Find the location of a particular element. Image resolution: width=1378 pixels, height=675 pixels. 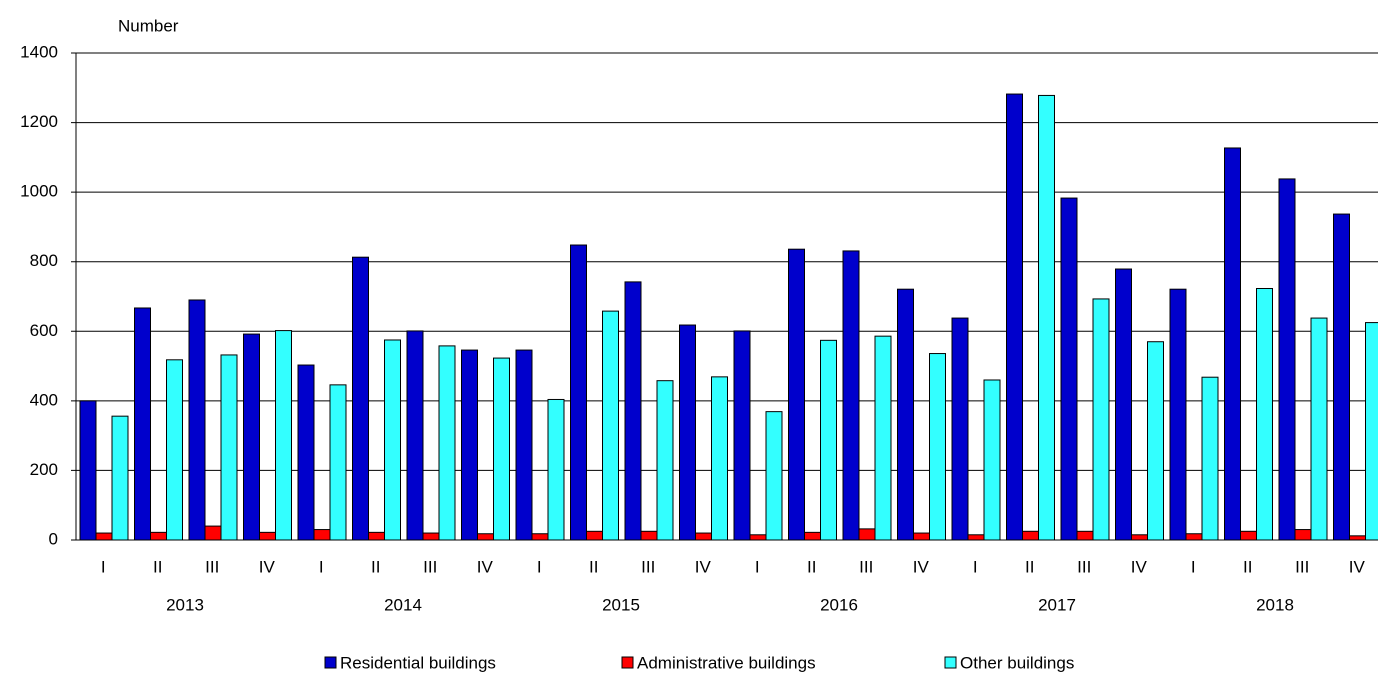

legend-swatch is located at coordinates (950, 662).